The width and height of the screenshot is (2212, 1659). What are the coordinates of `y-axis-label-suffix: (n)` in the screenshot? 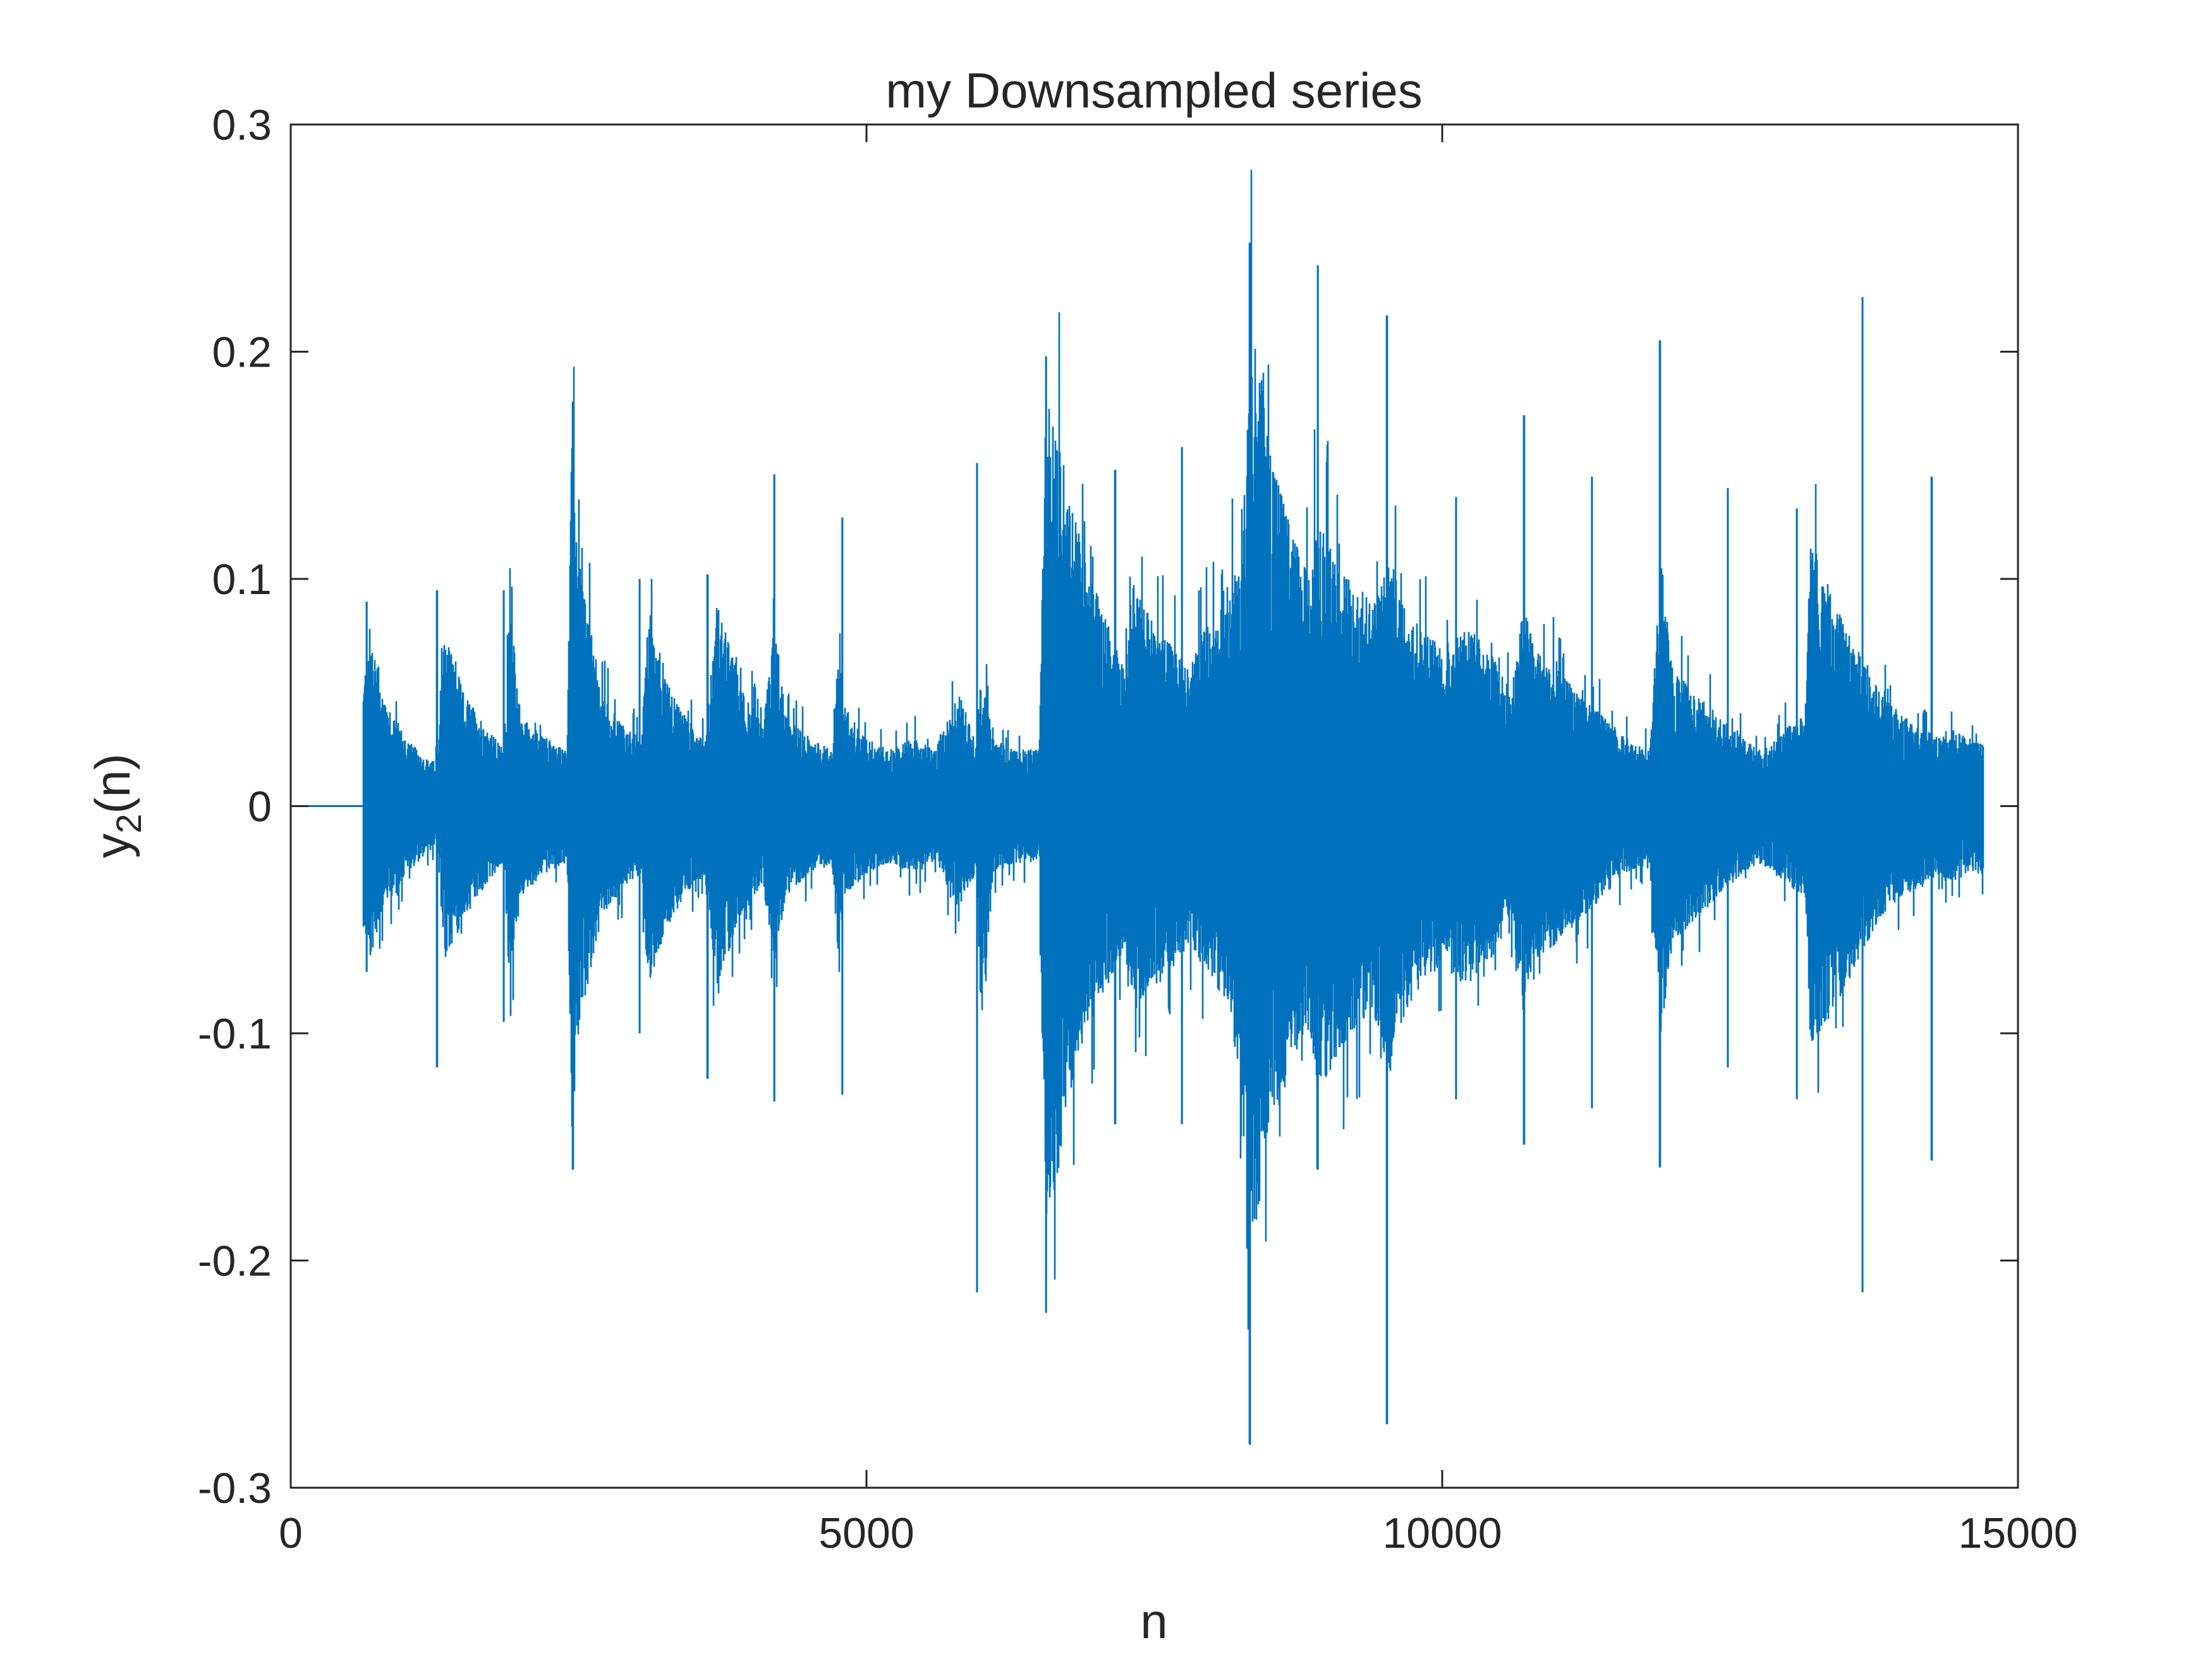 It's located at (112, 783).